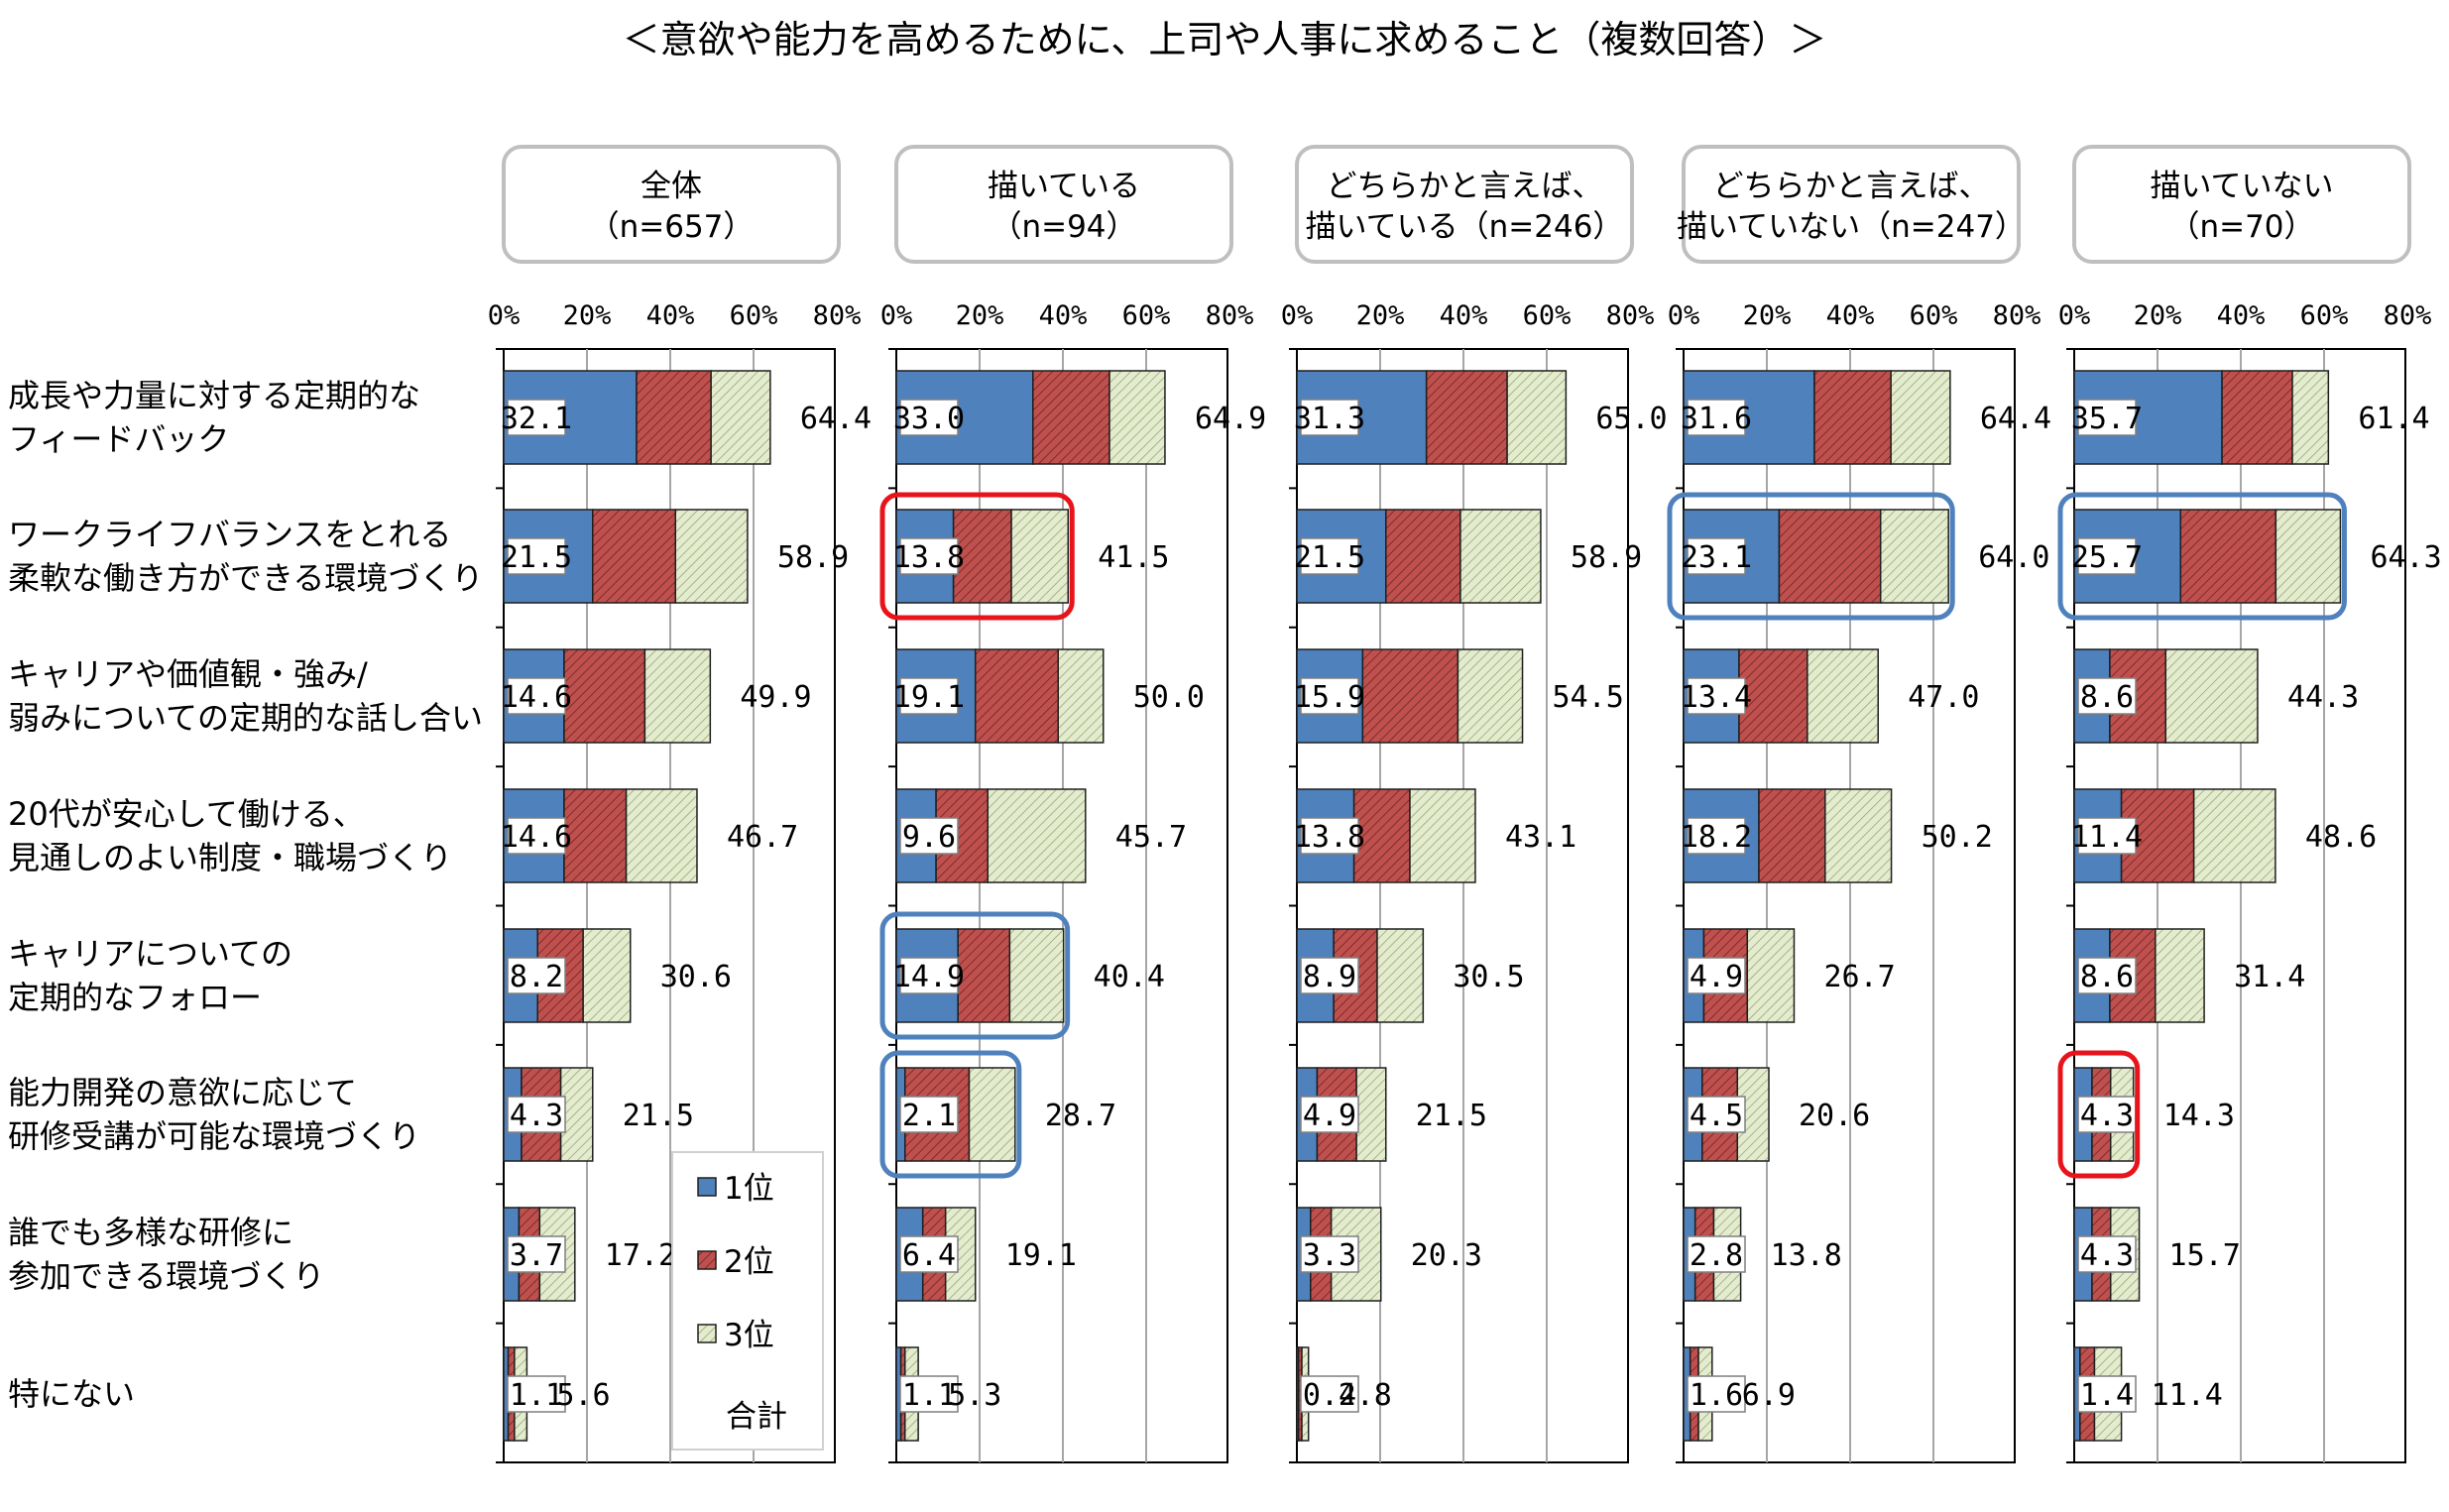 This screenshot has height=1512, width=2449. What do you see at coordinates (1606, 557) in the screenshot?
I see `total-value-label: 58.9` at bounding box center [1606, 557].